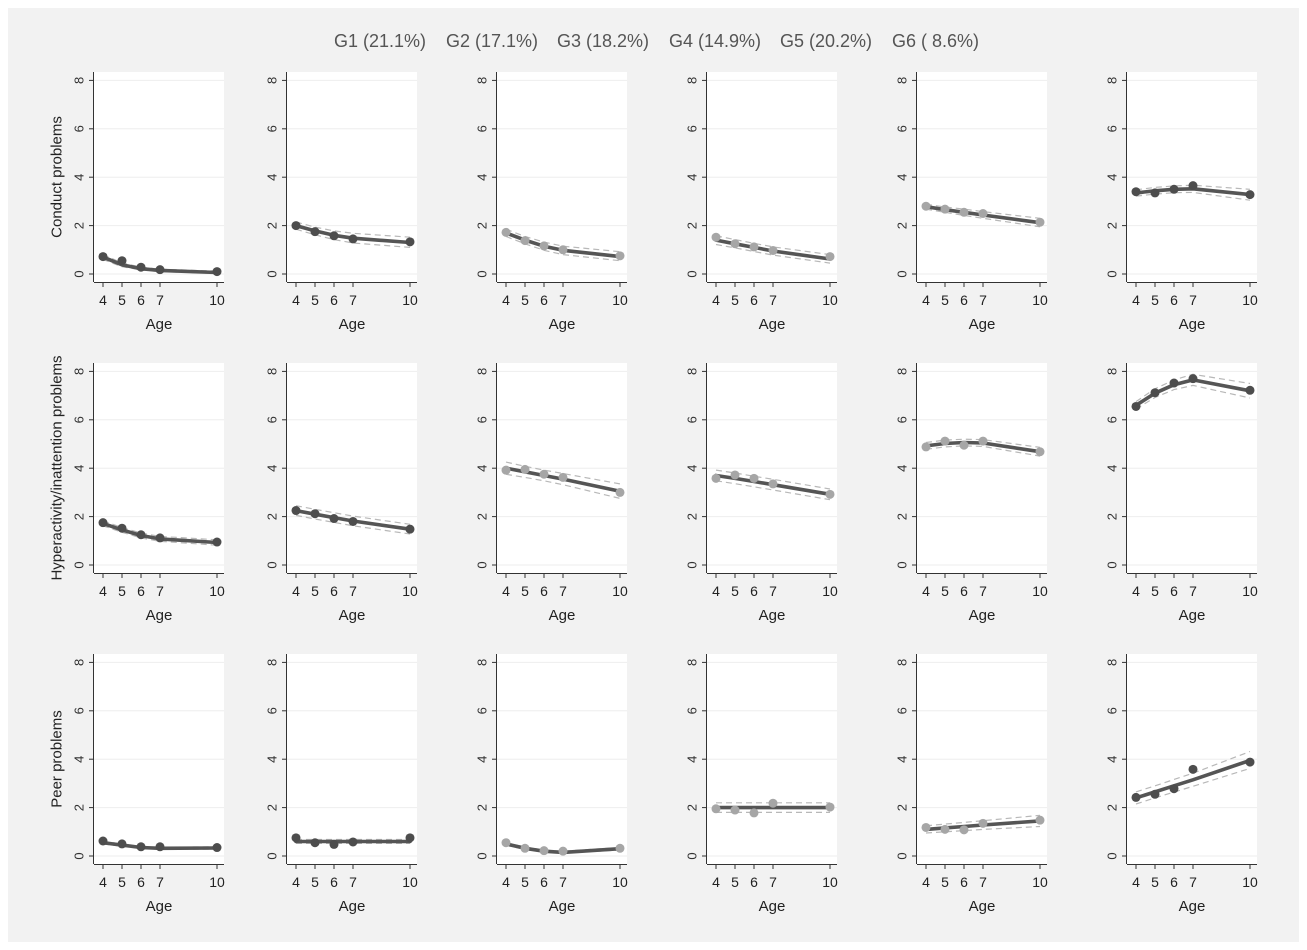 Image resolution: width=1307 pixels, height=950 pixels. I want to click on legend-g1: G1 (21.1%), so click(380, 41).